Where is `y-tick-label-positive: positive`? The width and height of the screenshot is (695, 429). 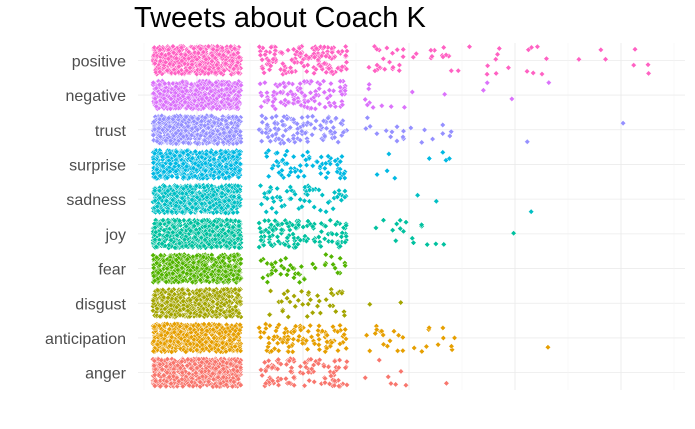
y-tick-label-positive: positive is located at coordinates (99, 61).